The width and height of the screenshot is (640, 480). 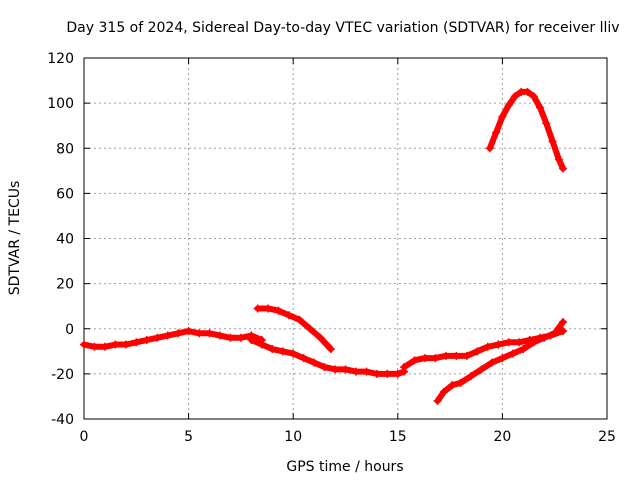 What do you see at coordinates (62, 420) in the screenshot?
I see `y-tick-label: -40` at bounding box center [62, 420].